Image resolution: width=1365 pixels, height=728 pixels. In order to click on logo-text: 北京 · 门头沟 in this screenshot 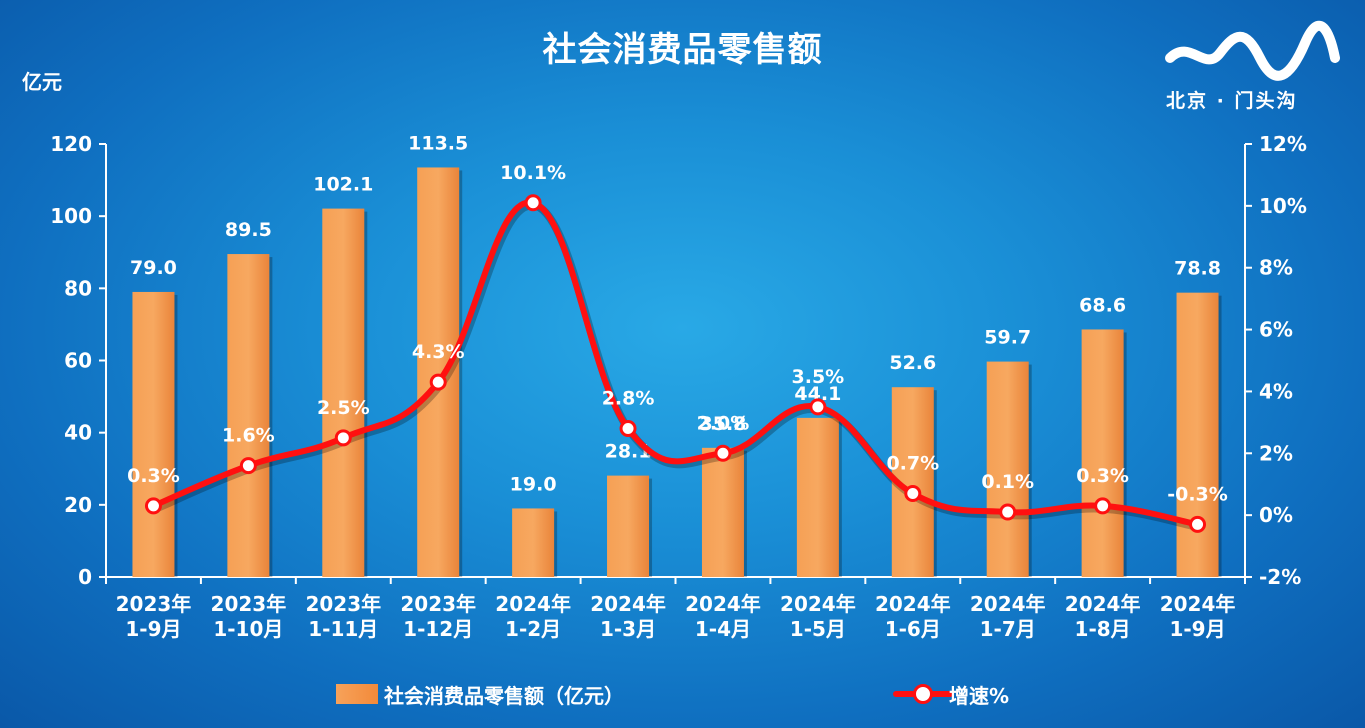, I will do `click(1232, 101)`.